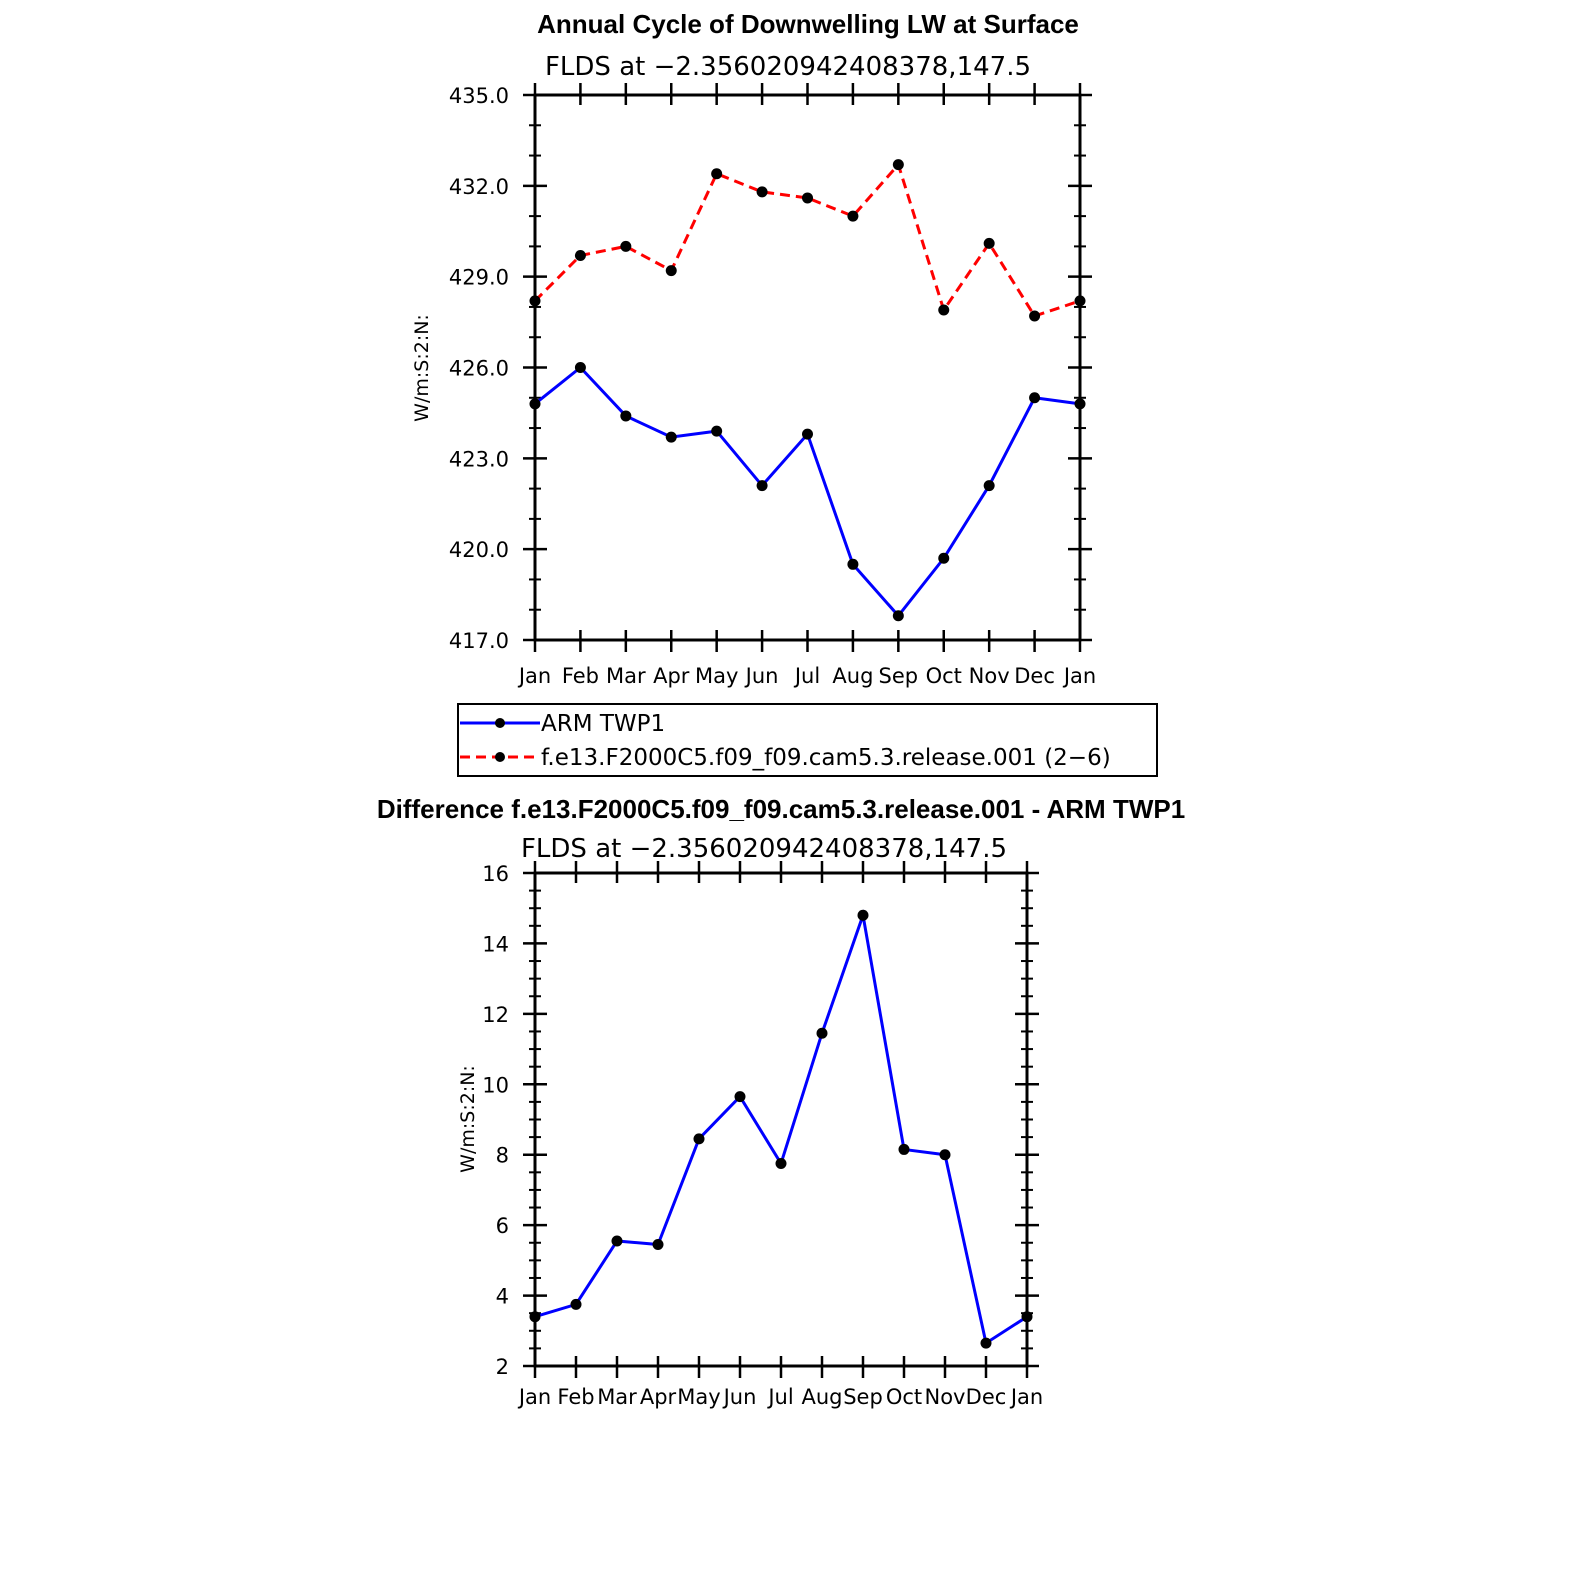  What do you see at coordinates (495, 1015) in the screenshot?
I see `y-tick-label: 12` at bounding box center [495, 1015].